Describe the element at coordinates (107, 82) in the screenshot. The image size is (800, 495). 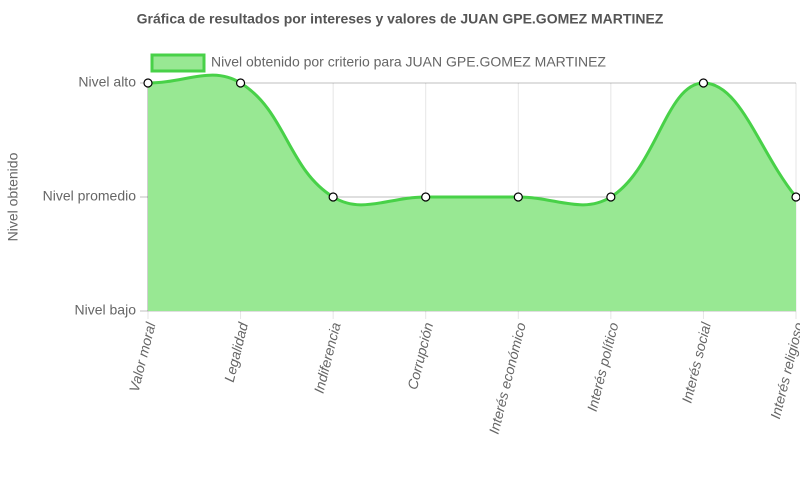
I see `y-tick-label: Nivel alto` at that location.